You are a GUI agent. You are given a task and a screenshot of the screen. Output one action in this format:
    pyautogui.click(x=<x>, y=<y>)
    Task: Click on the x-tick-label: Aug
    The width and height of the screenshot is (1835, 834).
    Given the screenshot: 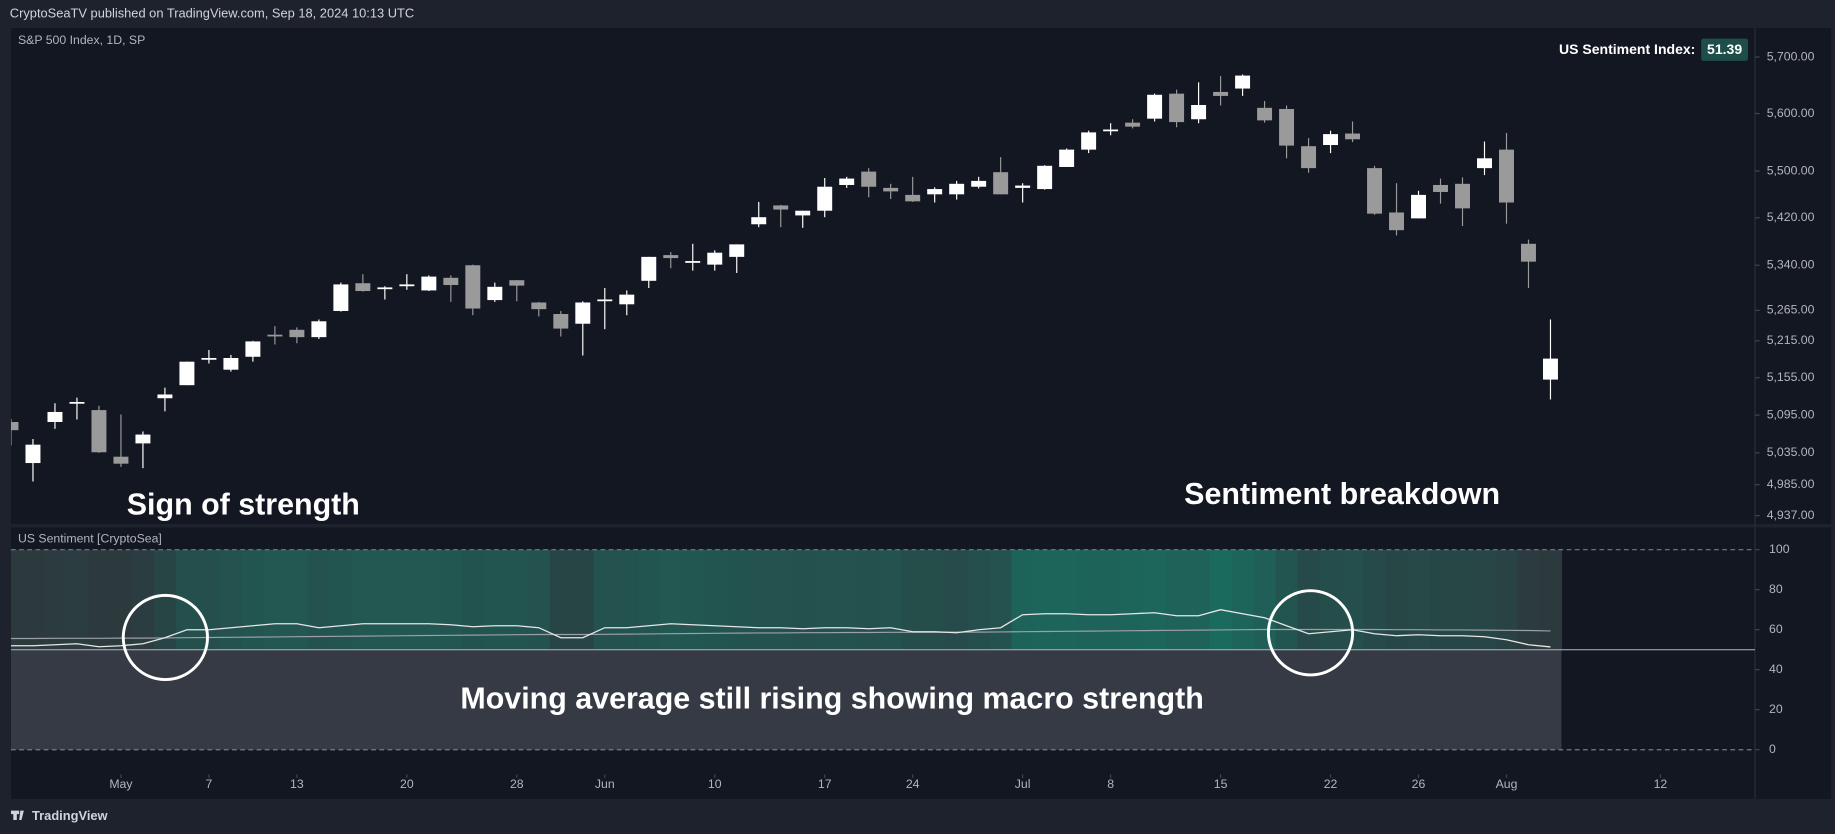 What is the action you would take?
    pyautogui.click(x=1507, y=784)
    